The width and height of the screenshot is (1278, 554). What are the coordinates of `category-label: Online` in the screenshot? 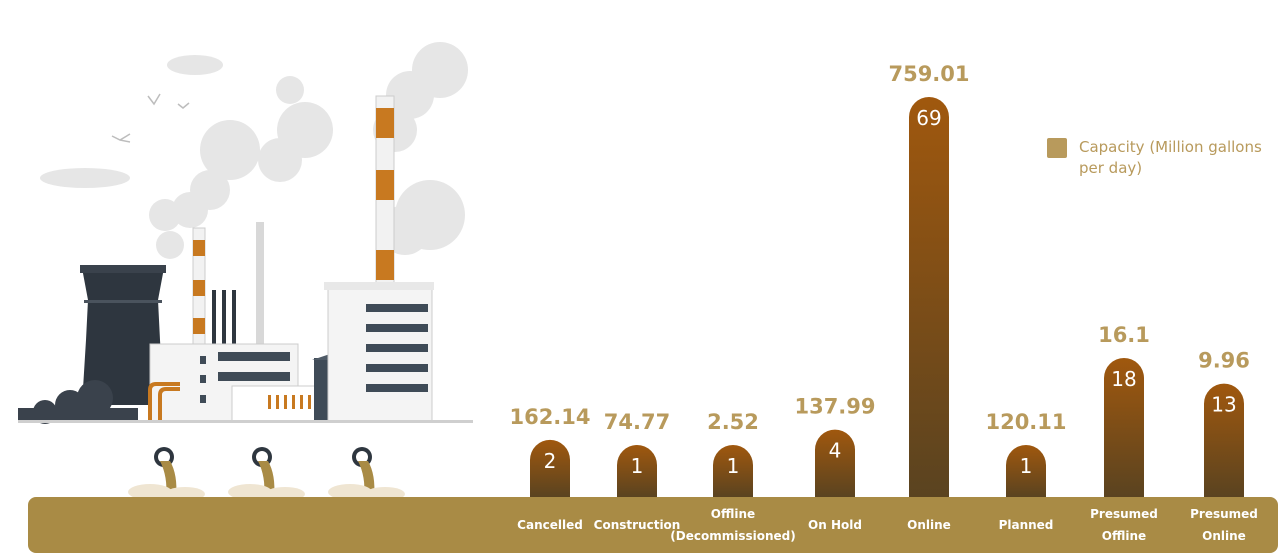 It's located at (929, 525).